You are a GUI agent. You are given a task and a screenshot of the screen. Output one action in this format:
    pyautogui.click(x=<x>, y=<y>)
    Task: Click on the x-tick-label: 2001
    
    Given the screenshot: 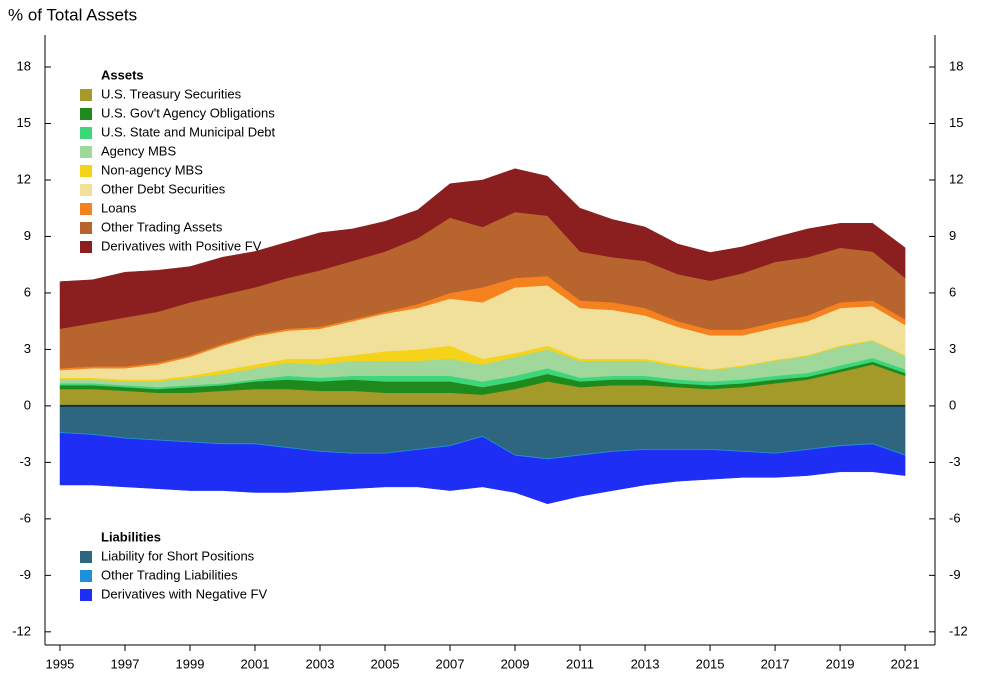 What is the action you would take?
    pyautogui.click(x=255, y=663)
    